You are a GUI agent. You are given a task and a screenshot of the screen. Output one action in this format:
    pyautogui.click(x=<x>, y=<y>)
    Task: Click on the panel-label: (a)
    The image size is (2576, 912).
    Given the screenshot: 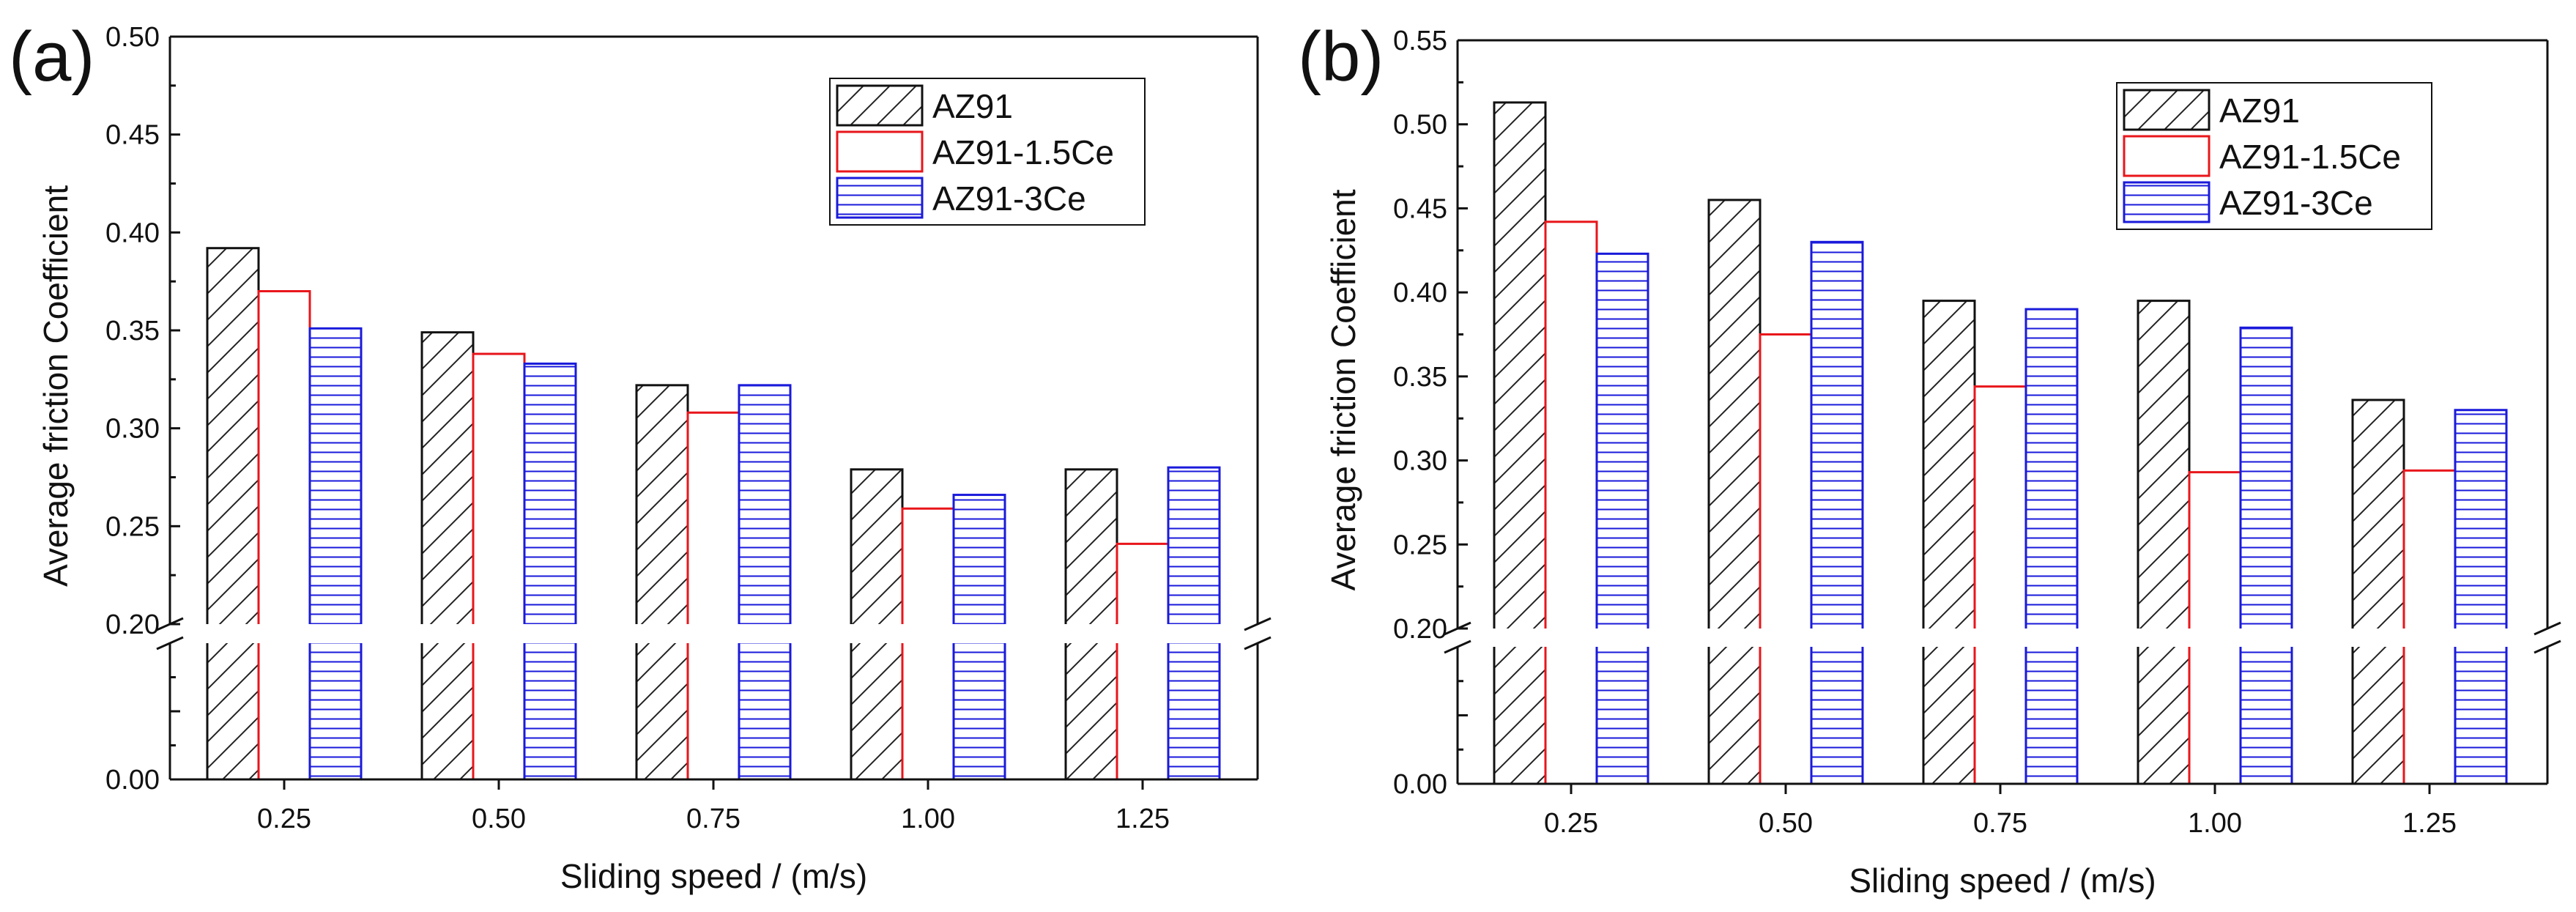 What is the action you would take?
    pyautogui.click(x=51, y=57)
    